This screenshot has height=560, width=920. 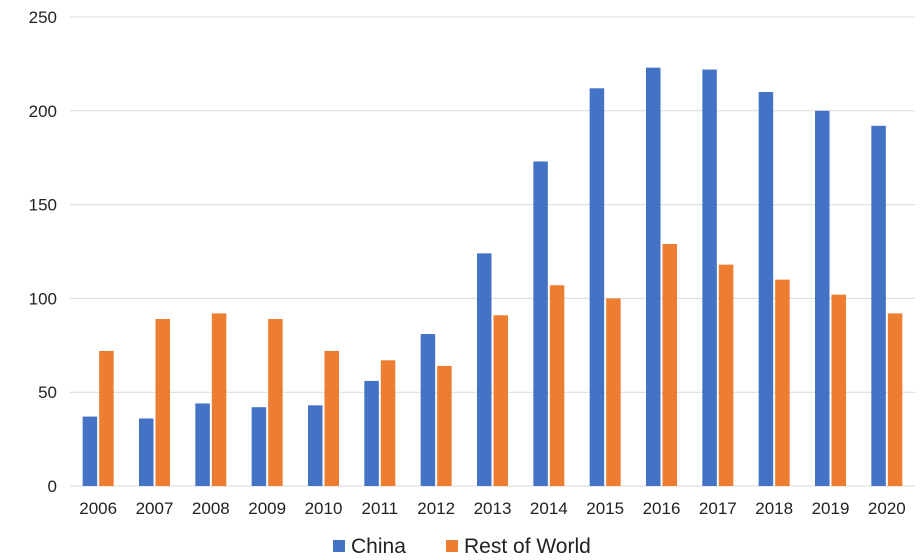 What do you see at coordinates (211, 508) in the screenshot?
I see `x-tick-label: 2008` at bounding box center [211, 508].